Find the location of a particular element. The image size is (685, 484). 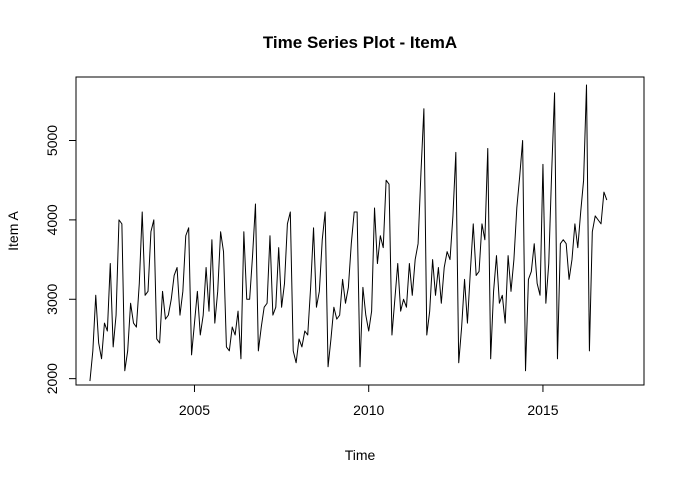

chart-title: Time Series Plot - ItemA is located at coordinates (360, 42).